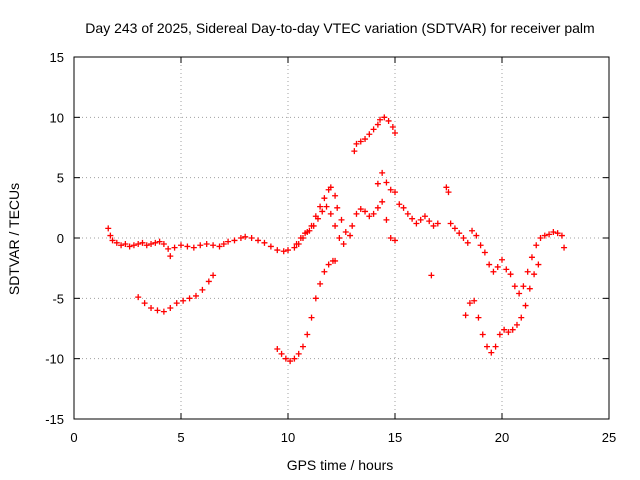  Describe the element at coordinates (60, 178) in the screenshot. I see `y-tick-label: 5` at that location.